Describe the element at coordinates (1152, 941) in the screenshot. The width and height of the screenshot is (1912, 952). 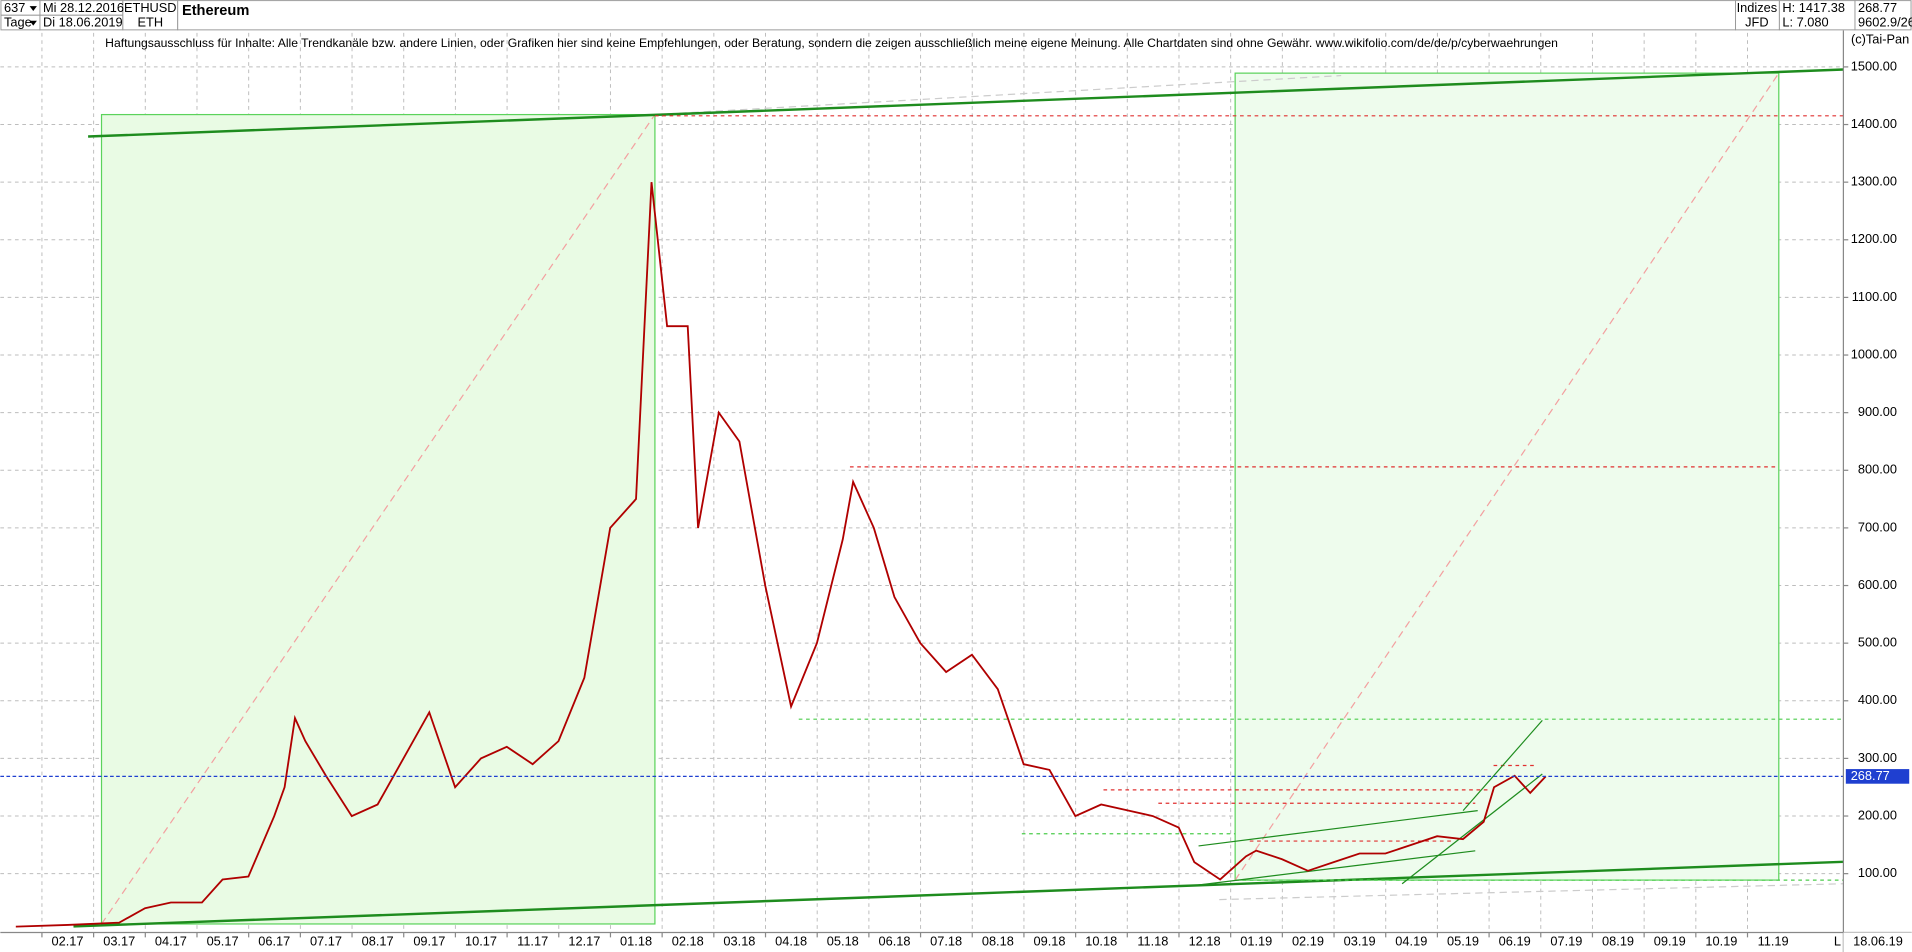
I see `x-tick-label: 11.18` at that location.